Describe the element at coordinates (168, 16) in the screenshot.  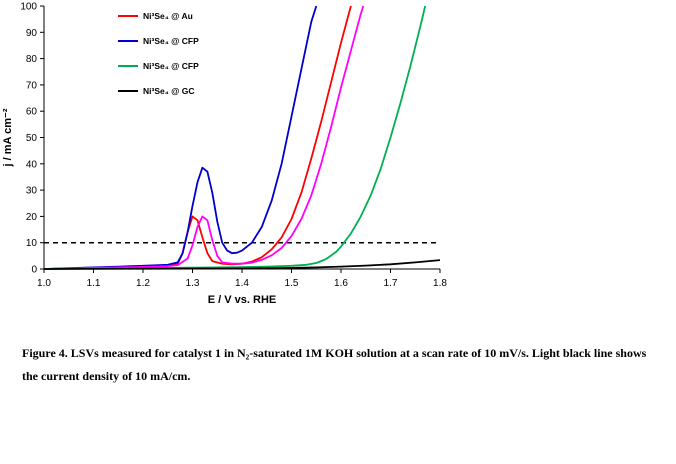
I see `legend-label-0: Ni³Se₄ @ Au` at that location.